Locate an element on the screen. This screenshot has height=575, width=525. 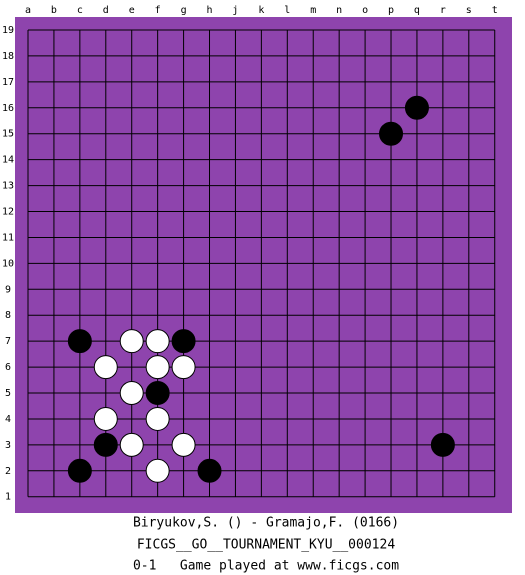
column-label: a is located at coordinates (28, 10).